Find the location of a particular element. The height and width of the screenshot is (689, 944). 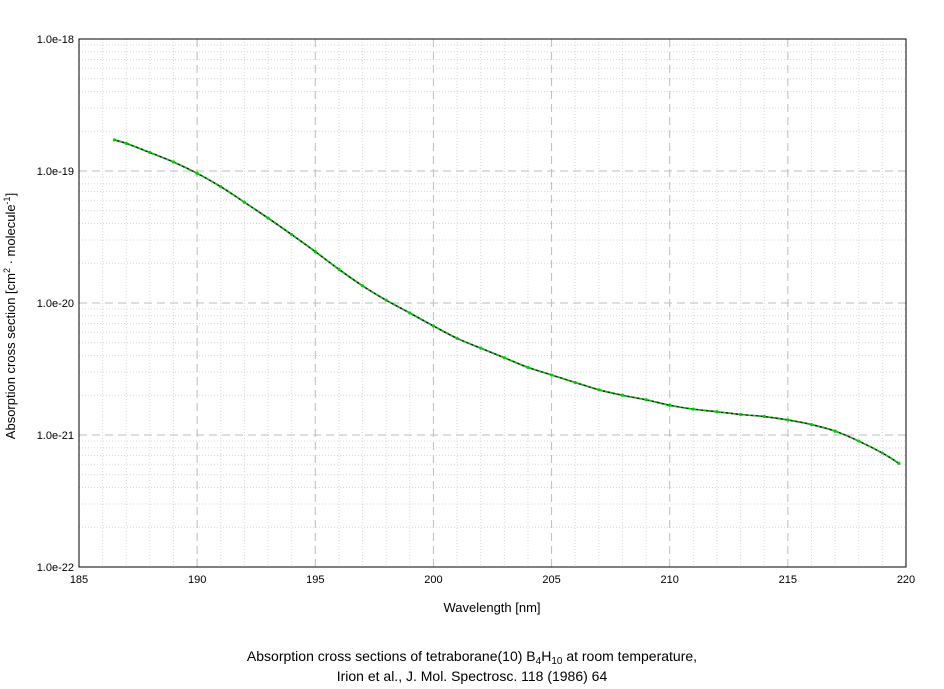

y-tick-label: 1.0e-22 is located at coordinates (55, 568).